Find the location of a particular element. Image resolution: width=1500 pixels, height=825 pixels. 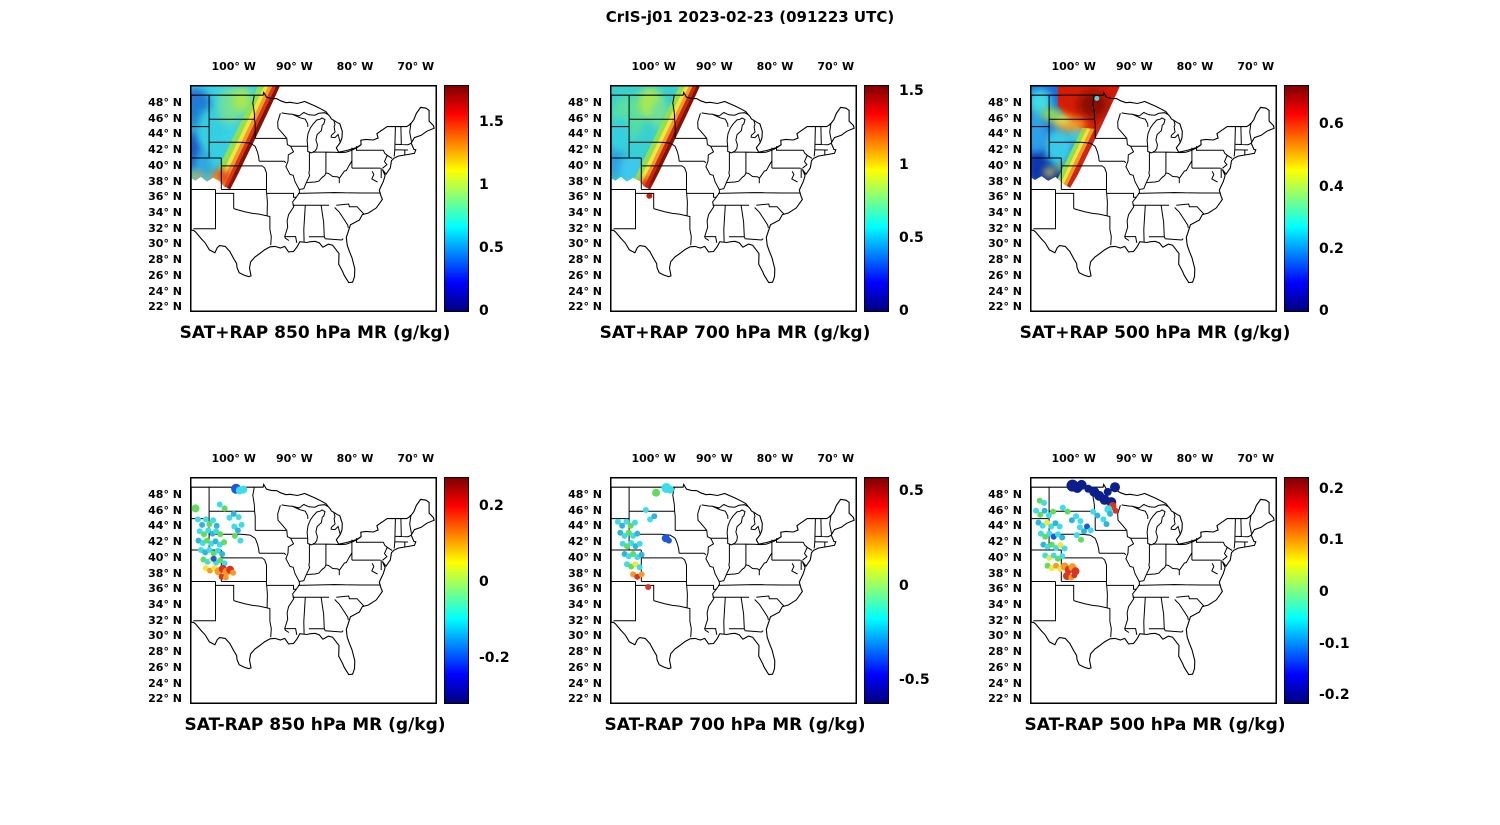

panel-title: SAT+RAP 850 hPa MR (g/kg) is located at coordinates (315, 333).